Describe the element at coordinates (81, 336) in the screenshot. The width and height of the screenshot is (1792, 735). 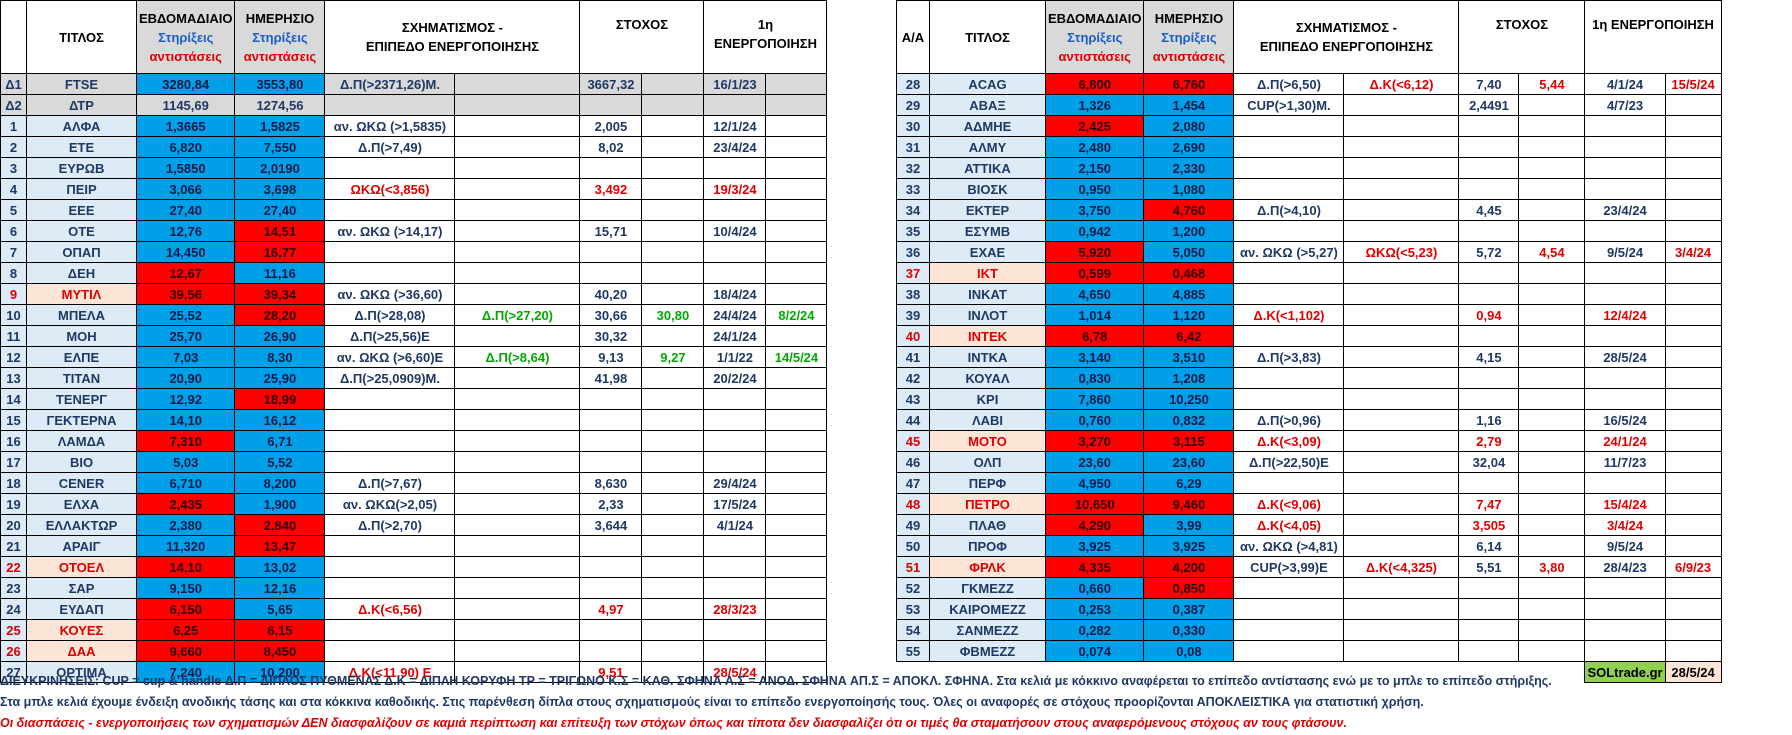
I see `row-title: ΜΟΗ` at that location.